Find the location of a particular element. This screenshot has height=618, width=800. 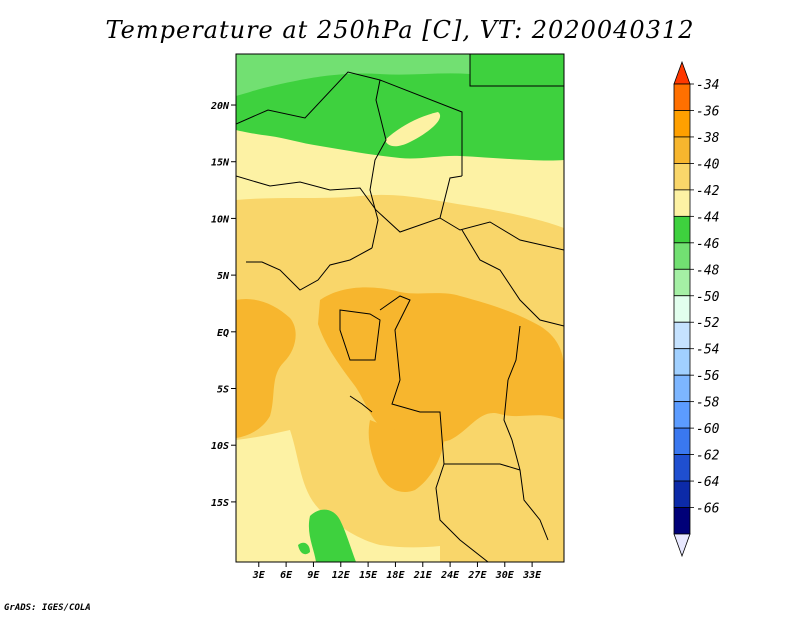

lon-tick-label: 15E is located at coordinates (368, 575).